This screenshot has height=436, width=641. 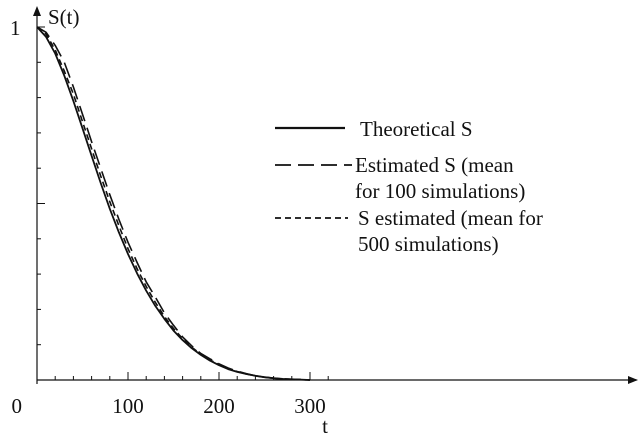 What do you see at coordinates (416, 129) in the screenshot?
I see `legend-label-1: Theoretical S` at bounding box center [416, 129].